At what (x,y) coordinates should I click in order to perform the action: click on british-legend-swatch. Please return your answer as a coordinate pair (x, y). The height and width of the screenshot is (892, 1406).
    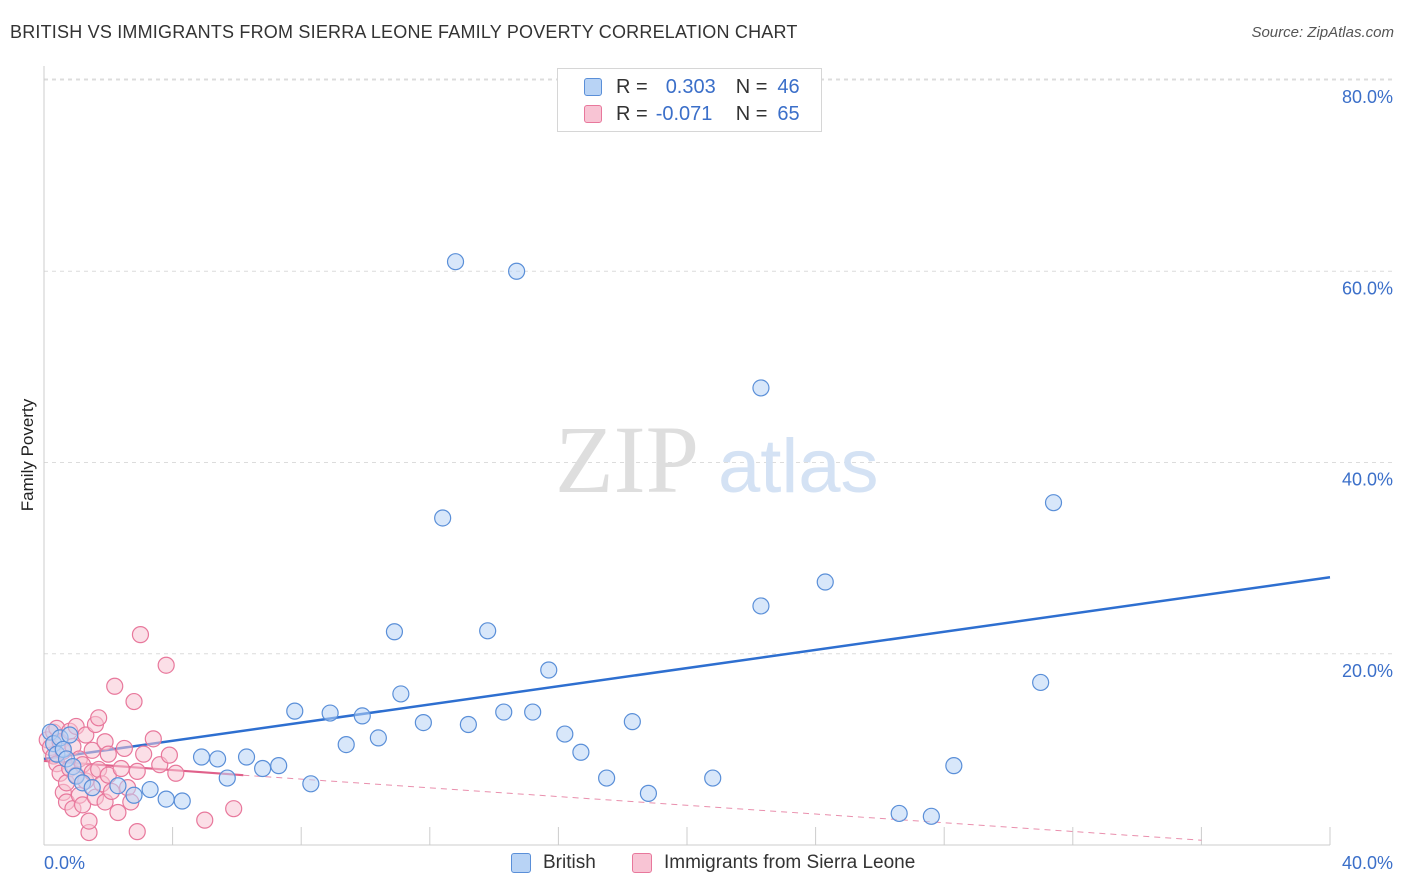
    Looking at the image, I should click on (521, 863).